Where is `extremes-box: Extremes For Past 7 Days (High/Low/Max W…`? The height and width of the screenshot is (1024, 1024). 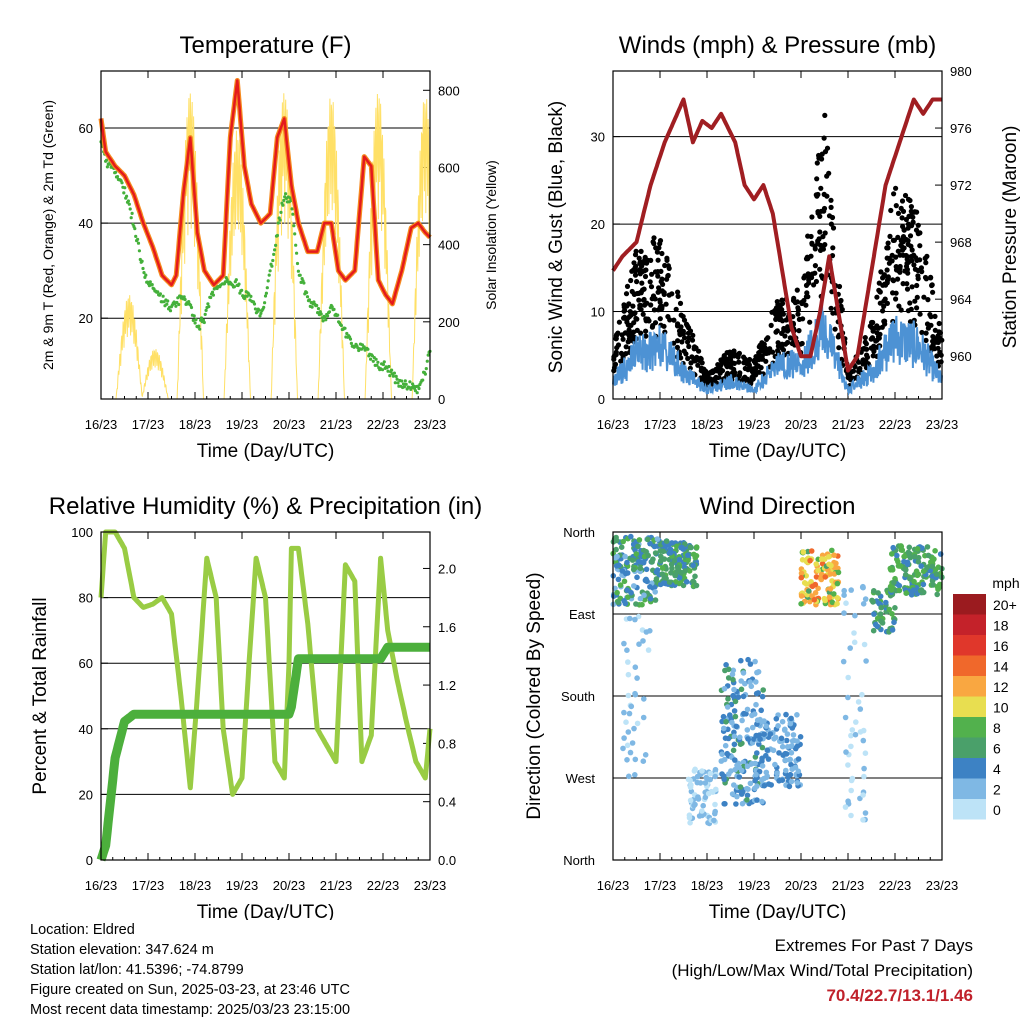
extremes-box: Extremes For Past 7 Days (High/Low/Max W… is located at coordinates (822, 970).